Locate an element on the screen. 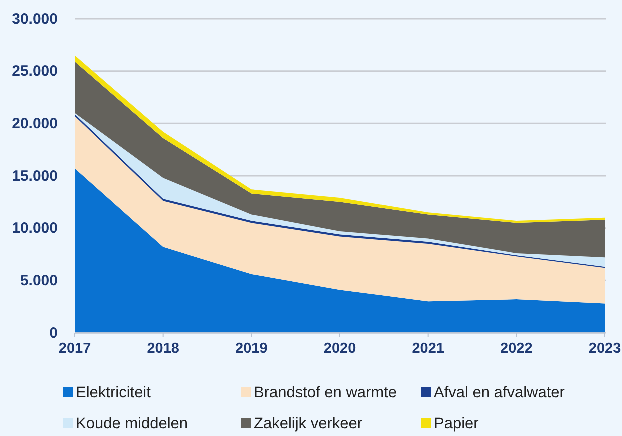 The image size is (622, 436). y-tick-label: 30.000 is located at coordinates (35, 19).